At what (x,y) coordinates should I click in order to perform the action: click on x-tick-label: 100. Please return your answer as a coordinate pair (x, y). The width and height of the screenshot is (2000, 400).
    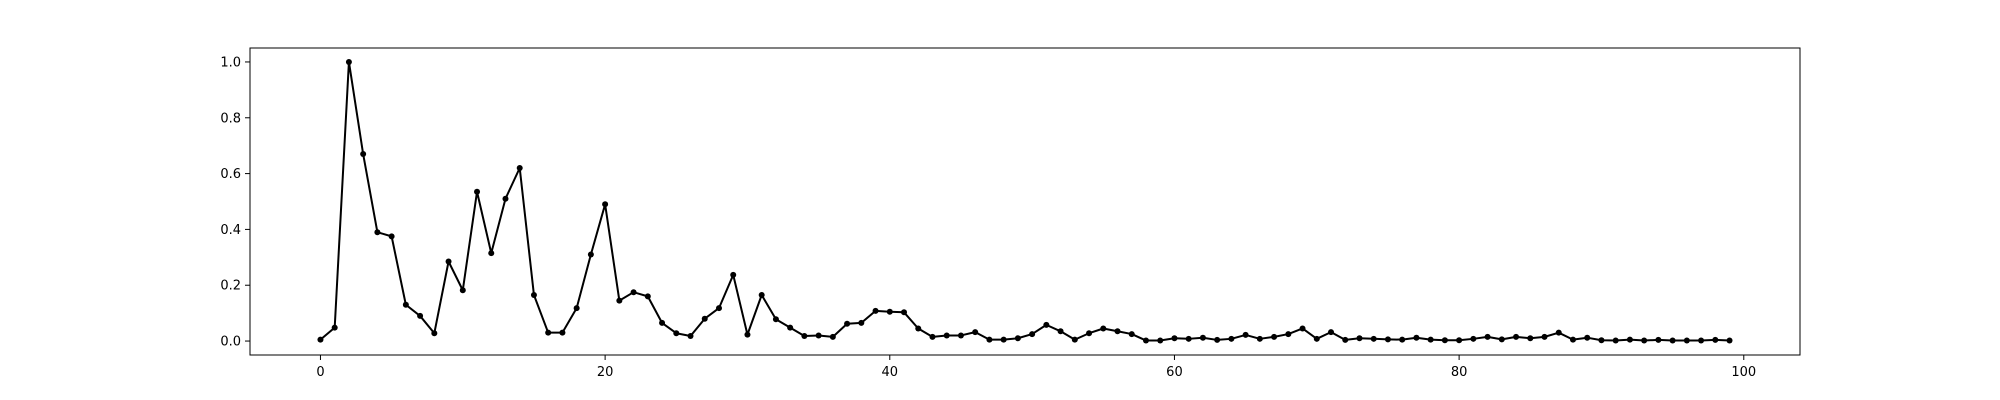
    Looking at the image, I should click on (1743, 372).